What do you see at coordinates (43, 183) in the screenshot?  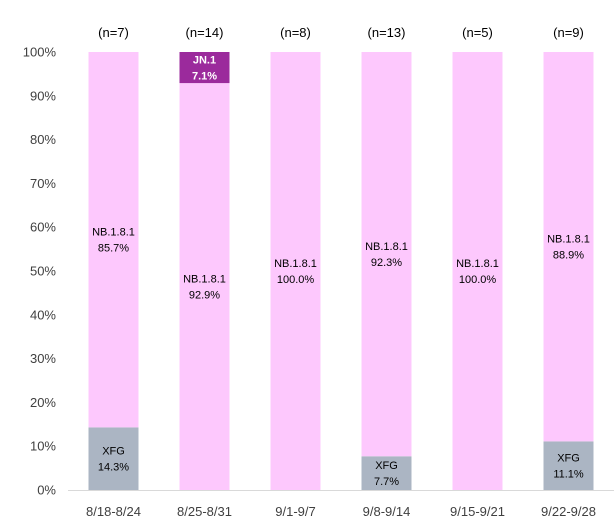 I see `y-tick-label: 70%` at bounding box center [43, 183].